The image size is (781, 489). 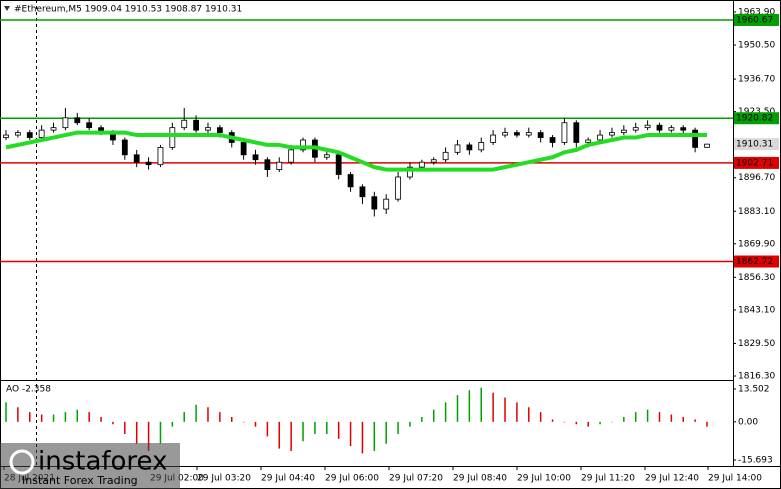 I want to click on ao-tick-label: 0.00, so click(x=748, y=422).